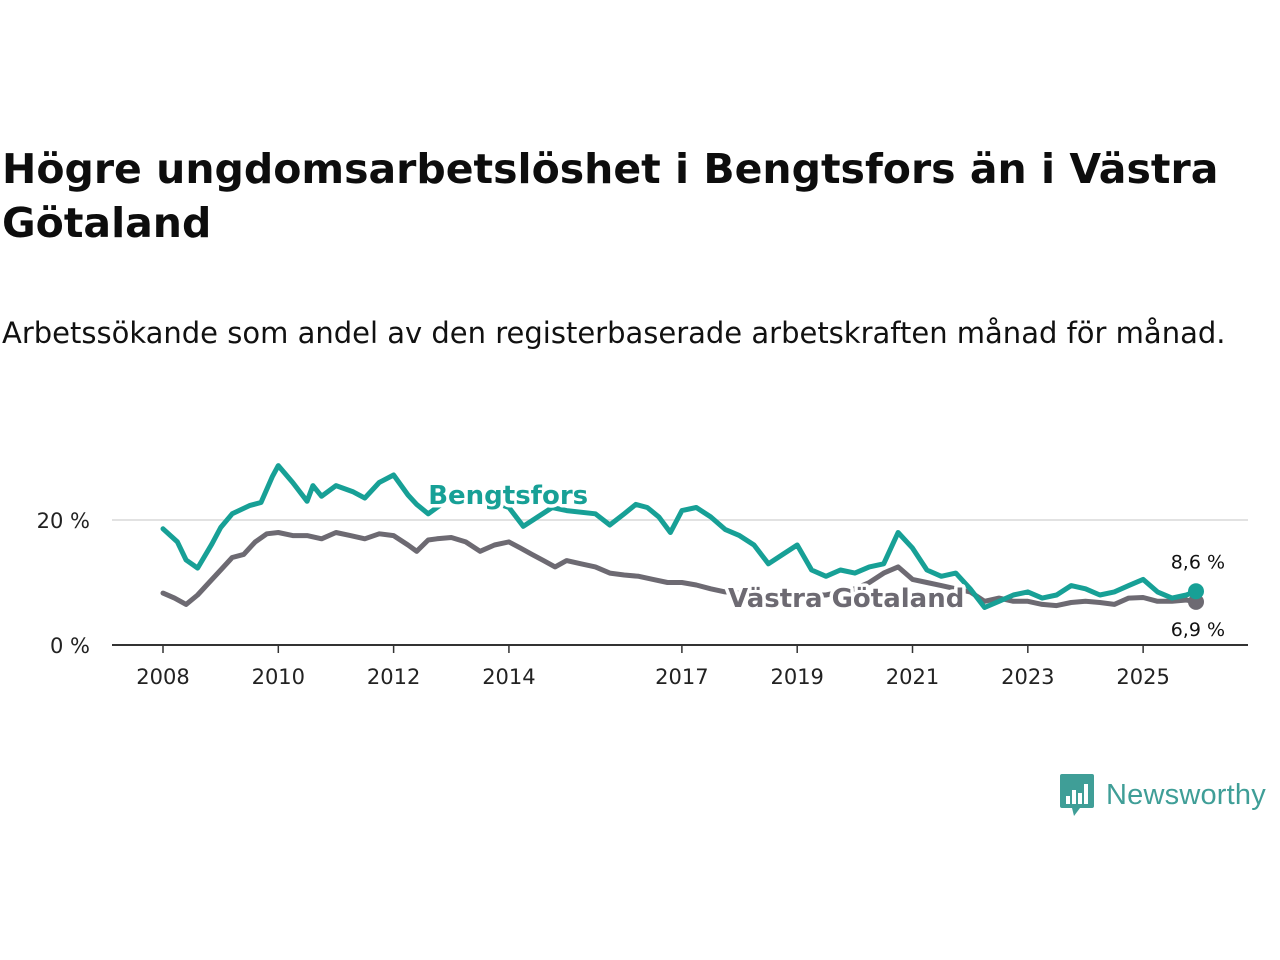 The height and width of the screenshot is (960, 1280). Describe the element at coordinates (508, 496) in the screenshot. I see `series-label: Bengtsfors` at that location.